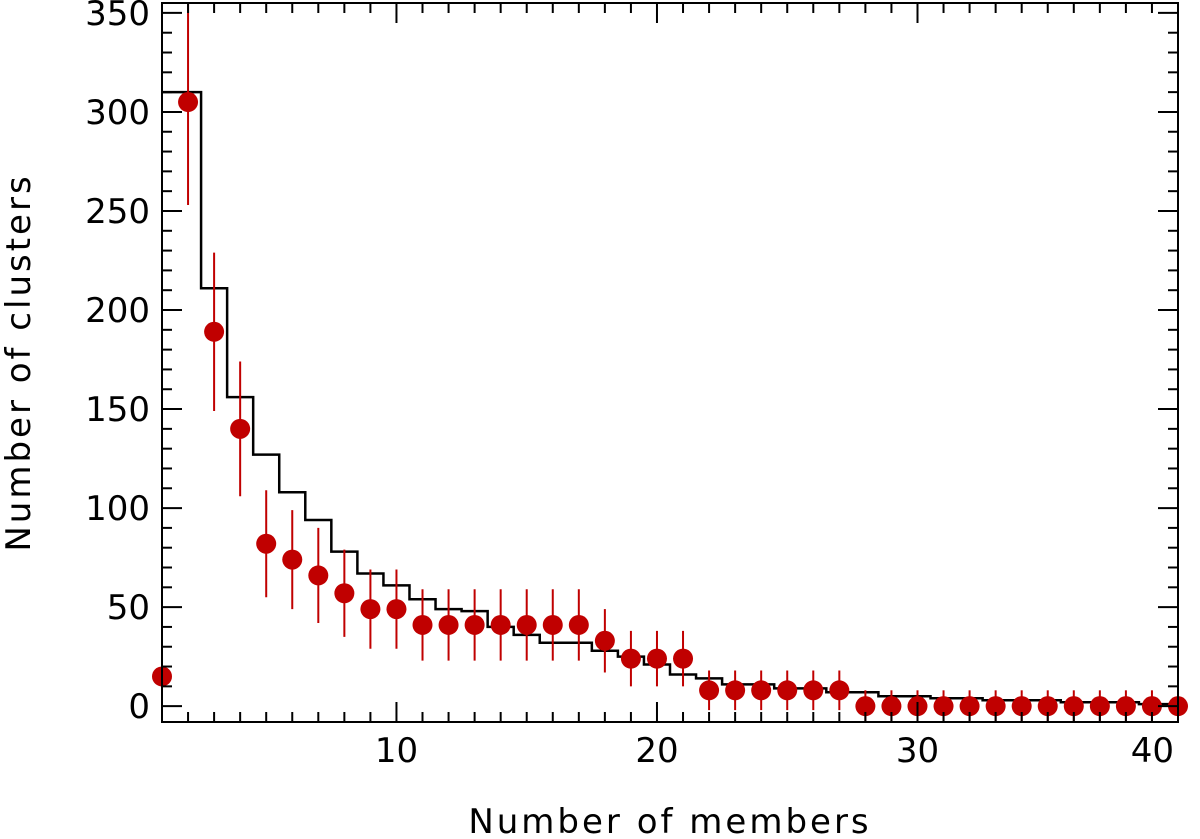 The width and height of the screenshot is (1200, 839). What do you see at coordinates (117, 212) in the screenshot?
I see `y-tick-label: 250` at bounding box center [117, 212].